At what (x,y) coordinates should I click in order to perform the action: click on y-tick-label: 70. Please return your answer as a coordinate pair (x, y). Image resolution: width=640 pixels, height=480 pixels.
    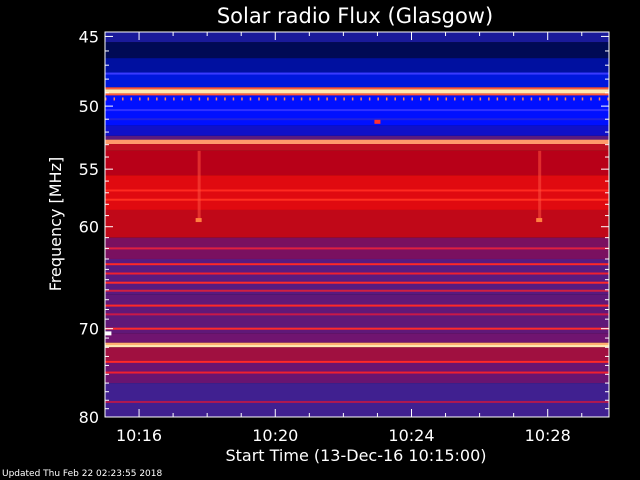
    Looking at the image, I should click on (89, 329).